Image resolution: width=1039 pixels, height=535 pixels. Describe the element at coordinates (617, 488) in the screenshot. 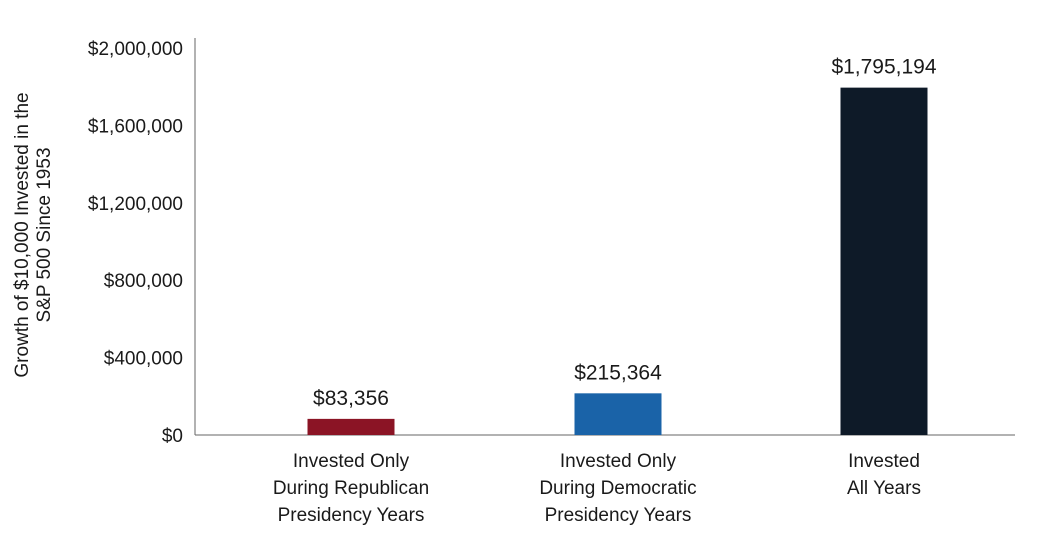

I see `category-label-line: During Democratic` at that location.